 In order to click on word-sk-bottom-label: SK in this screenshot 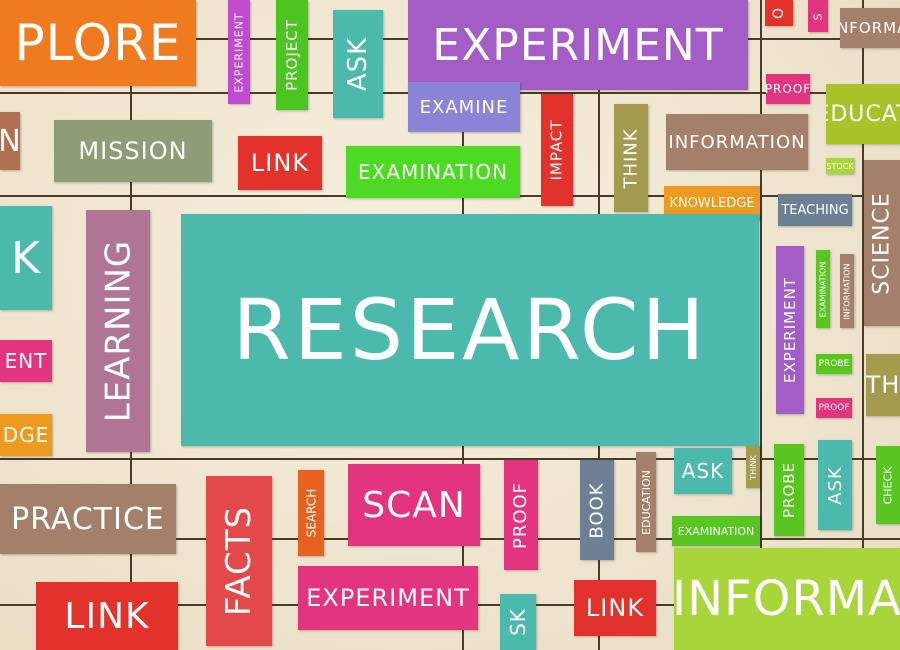, I will do `click(518, 622)`.